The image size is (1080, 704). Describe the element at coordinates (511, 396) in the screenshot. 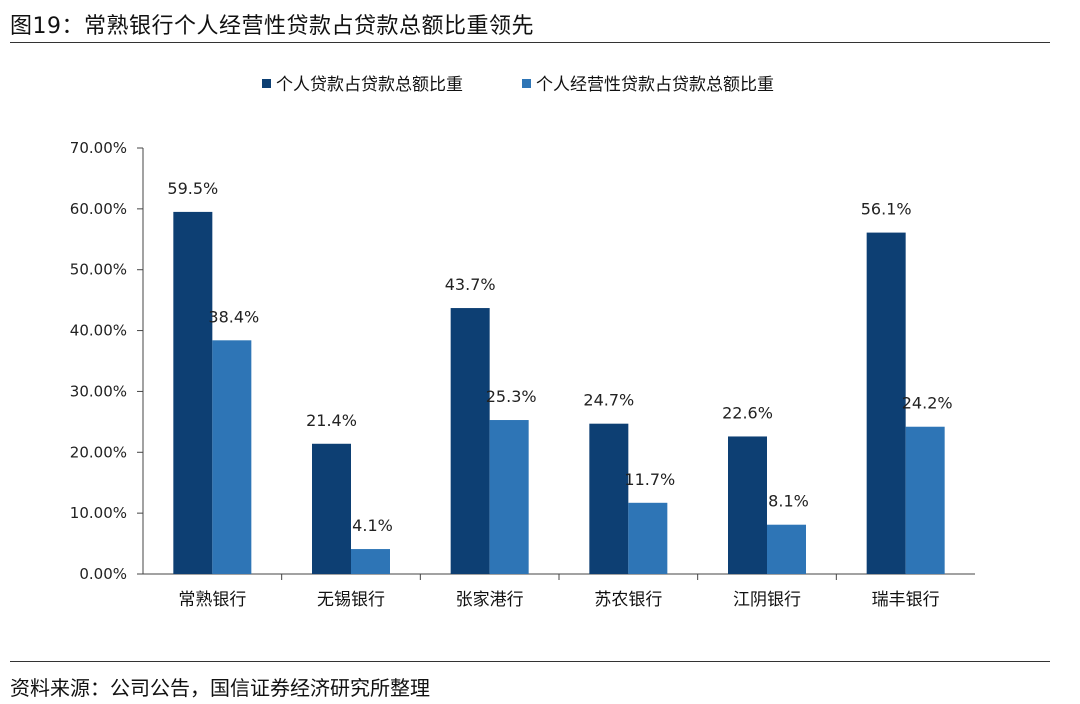

I see `data-label: 25.3%` at that location.